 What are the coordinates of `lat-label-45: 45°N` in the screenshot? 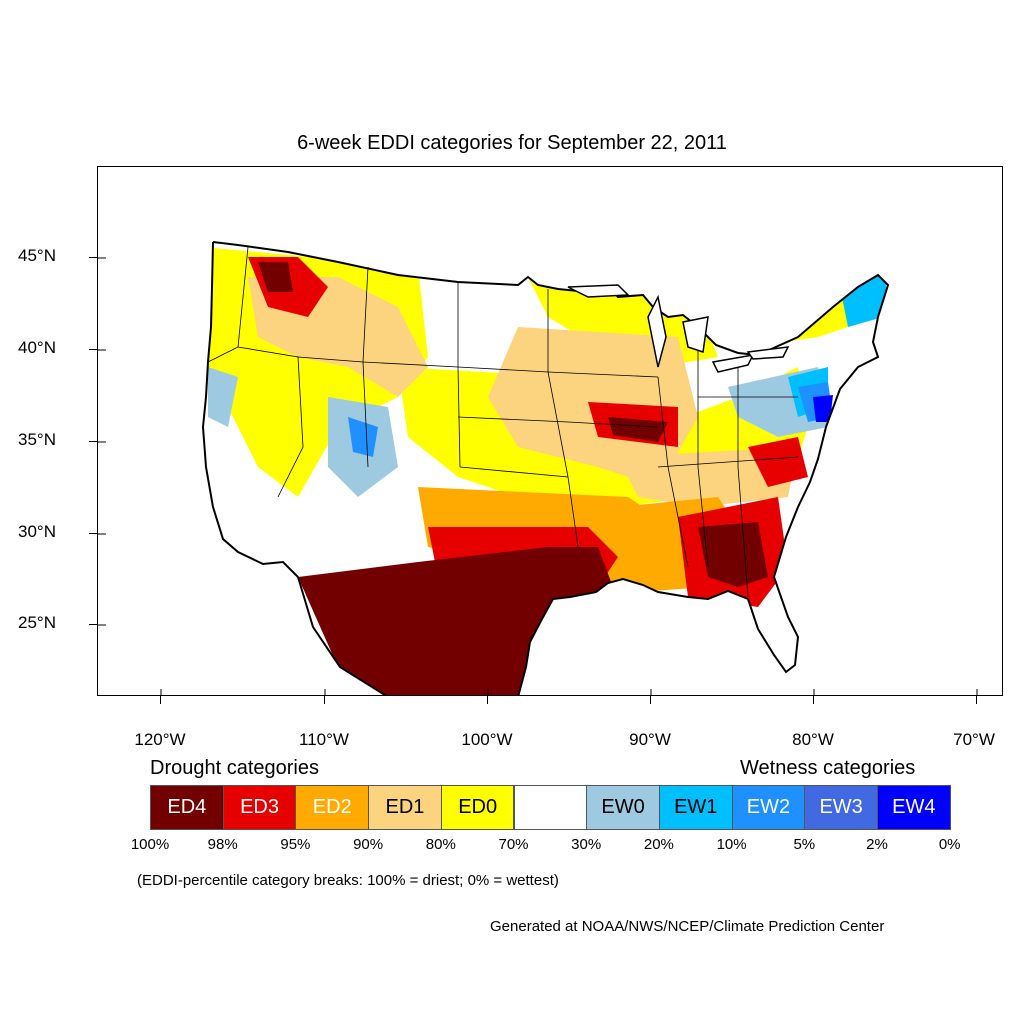 It's located at (37, 255).